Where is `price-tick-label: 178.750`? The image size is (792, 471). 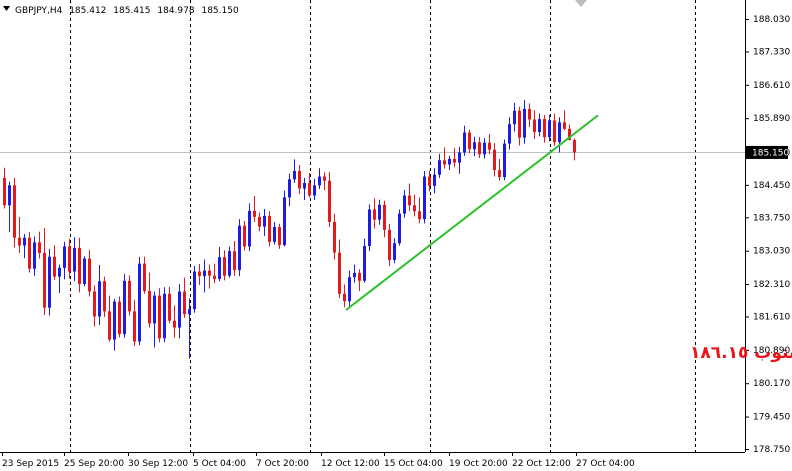
price-tick-label: 178.750 is located at coordinates (771, 450).